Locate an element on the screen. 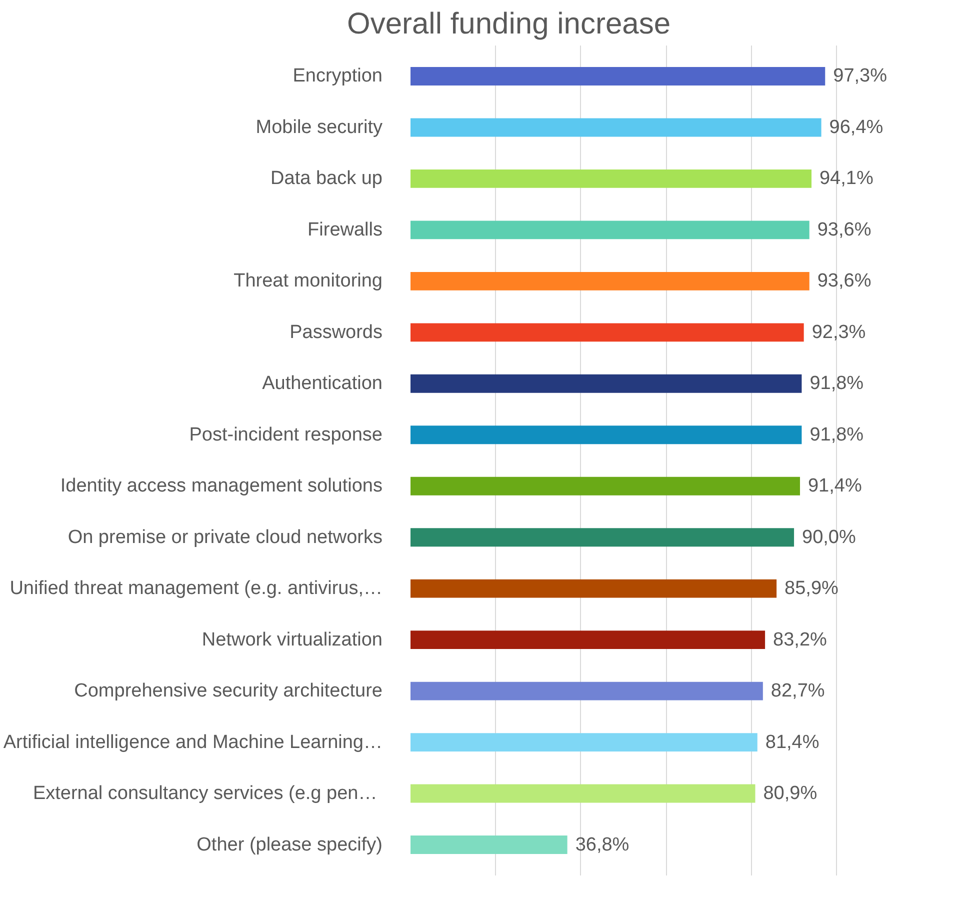 The height and width of the screenshot is (920, 956). y-tick-label: Authentication is located at coordinates (322, 383).